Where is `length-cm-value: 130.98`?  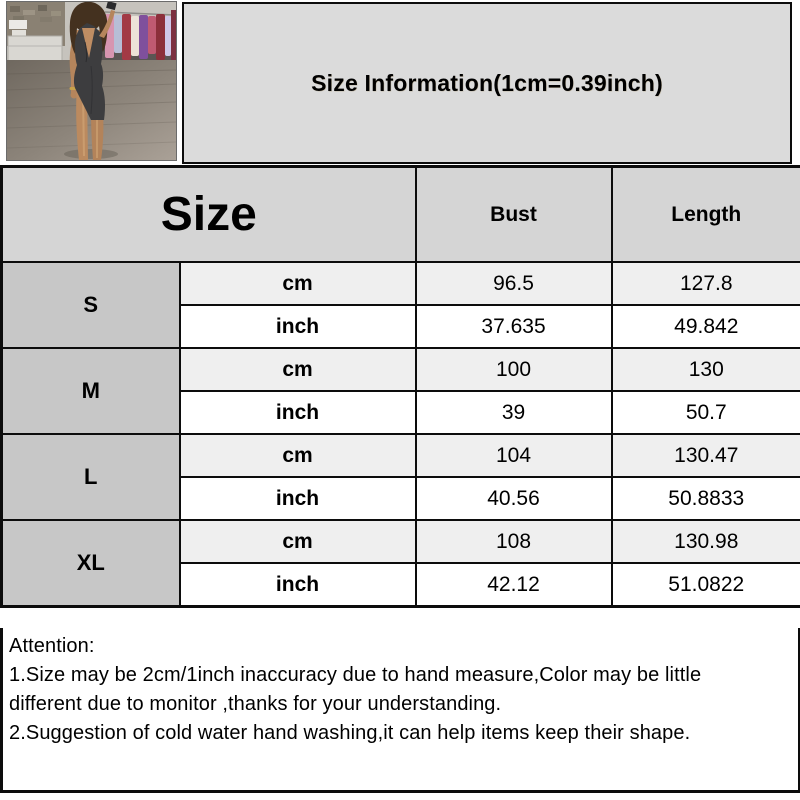
length-cm-value: 130.98 is located at coordinates (705, 541).